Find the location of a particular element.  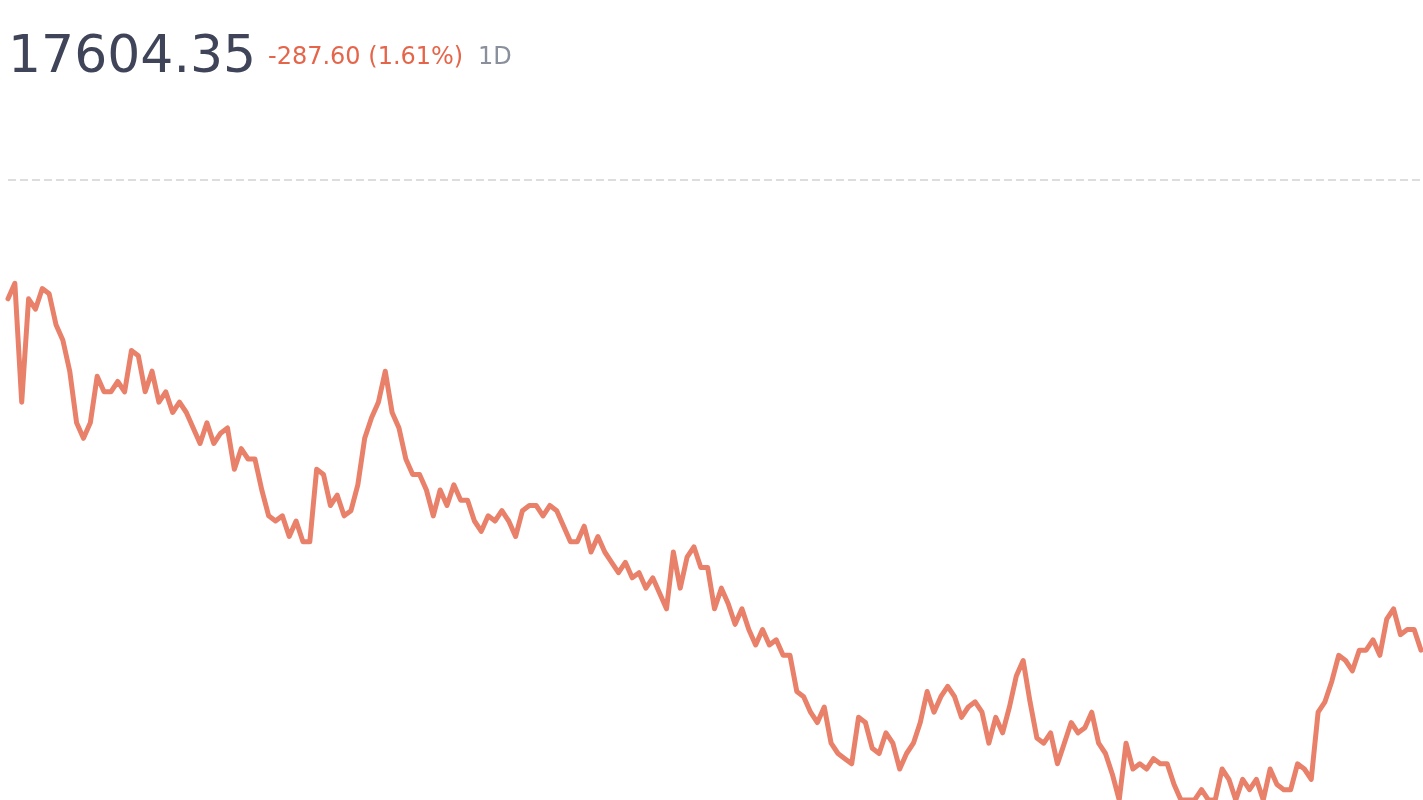

chart-subtitle: -287.60 (1.61%) is located at coordinates (366, 56).